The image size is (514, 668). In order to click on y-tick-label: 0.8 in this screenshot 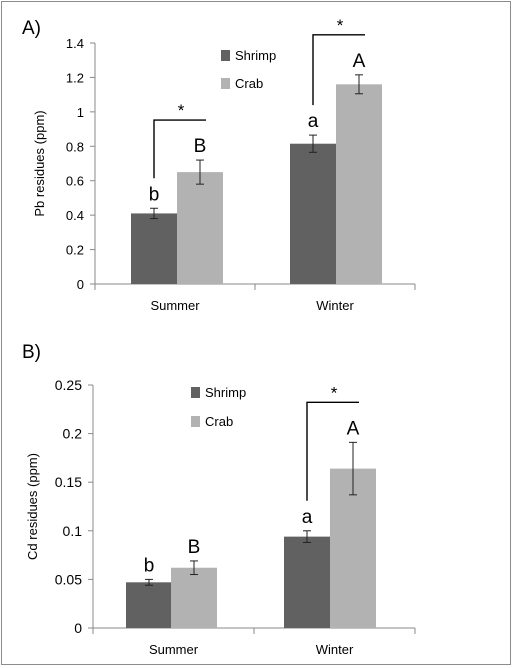, I will do `click(75, 146)`.